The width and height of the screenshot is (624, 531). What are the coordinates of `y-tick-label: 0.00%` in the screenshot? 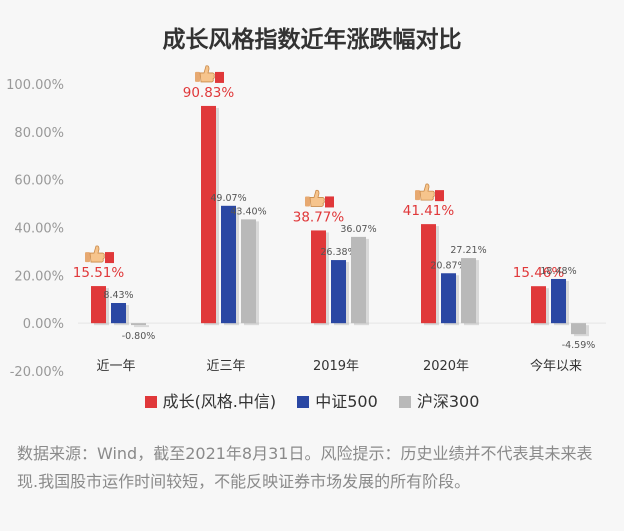 It's located at (43, 324).